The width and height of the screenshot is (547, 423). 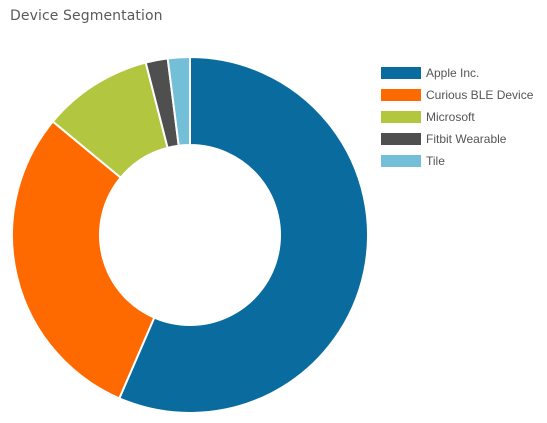 I want to click on chart-title: Device Segmentation, so click(x=86, y=16).